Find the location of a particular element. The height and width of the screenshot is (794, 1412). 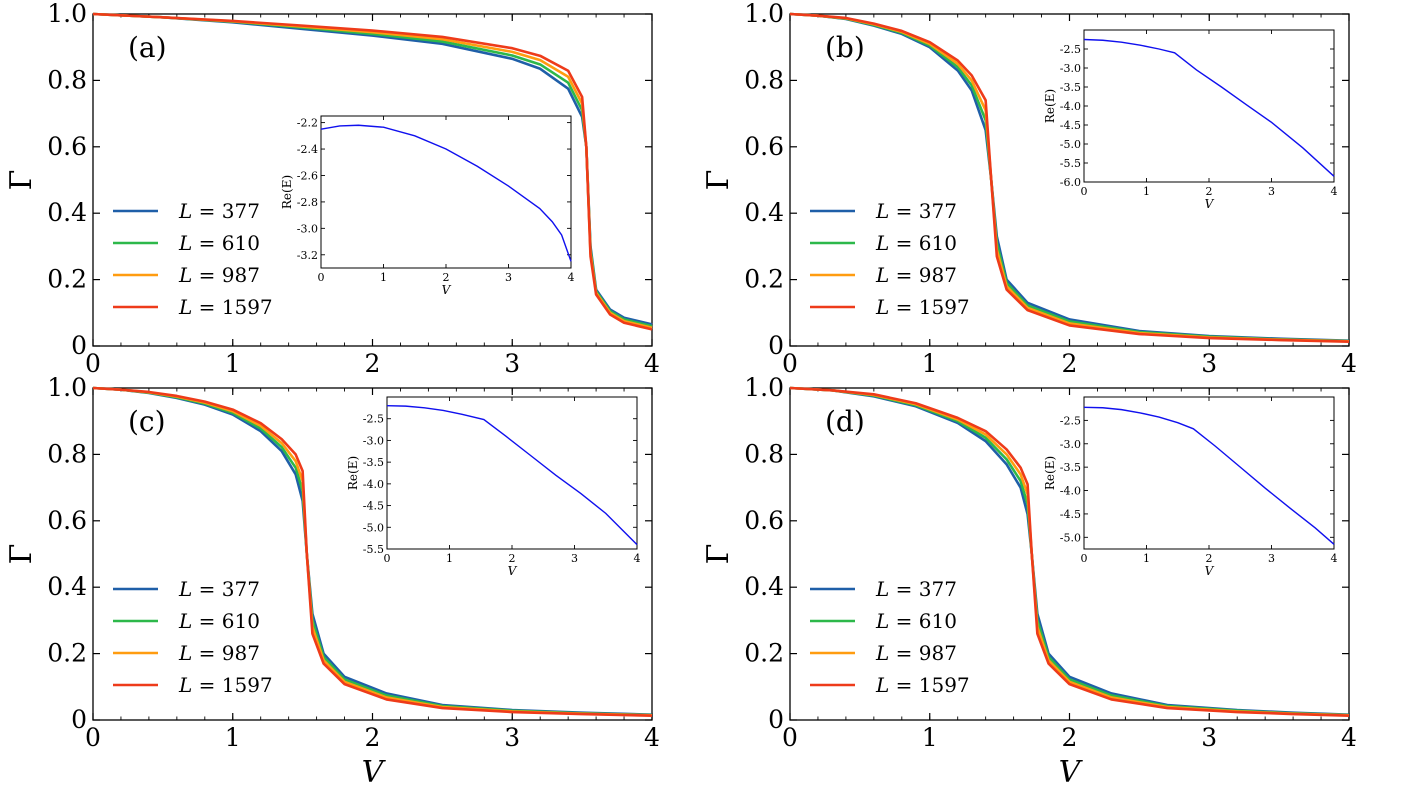

panel-label: (d) is located at coordinates (845, 421).